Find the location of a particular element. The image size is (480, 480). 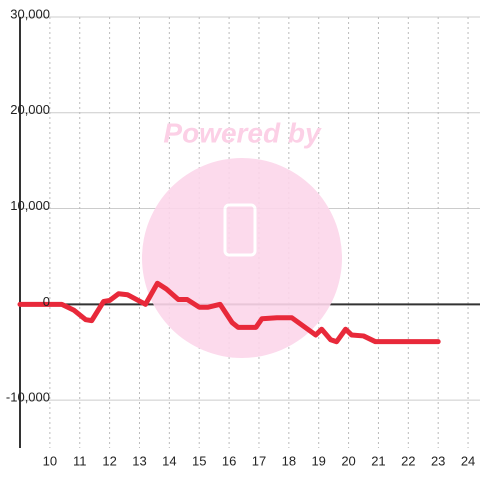

y-tick-label: -10,000 is located at coordinates (28, 397).